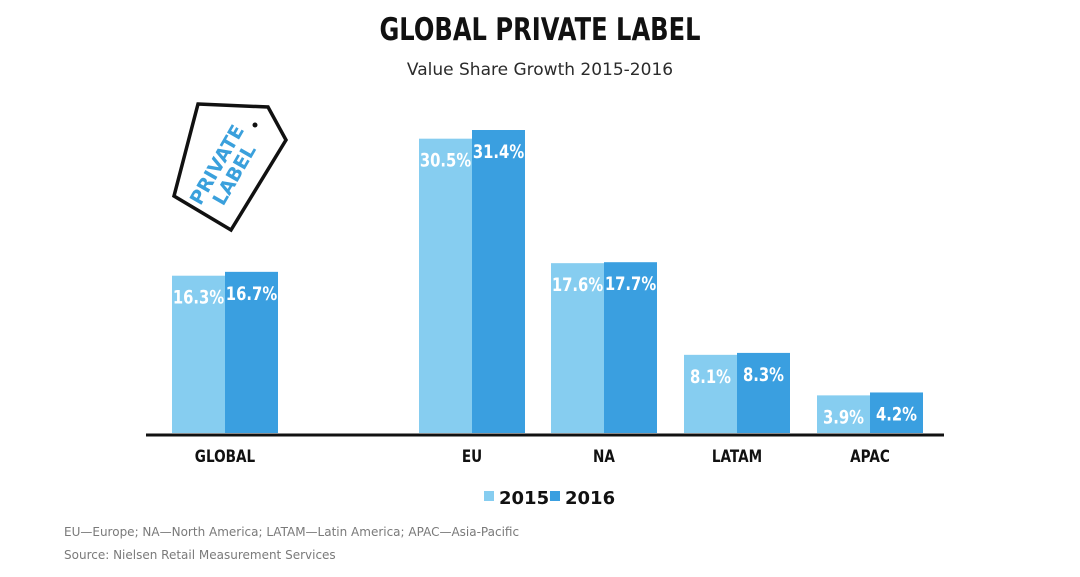 The height and width of the screenshot is (577, 1080). What do you see at coordinates (540, 30) in the screenshot?
I see `chart-title: GLOBAL PRIVATE LABEL` at bounding box center [540, 30].